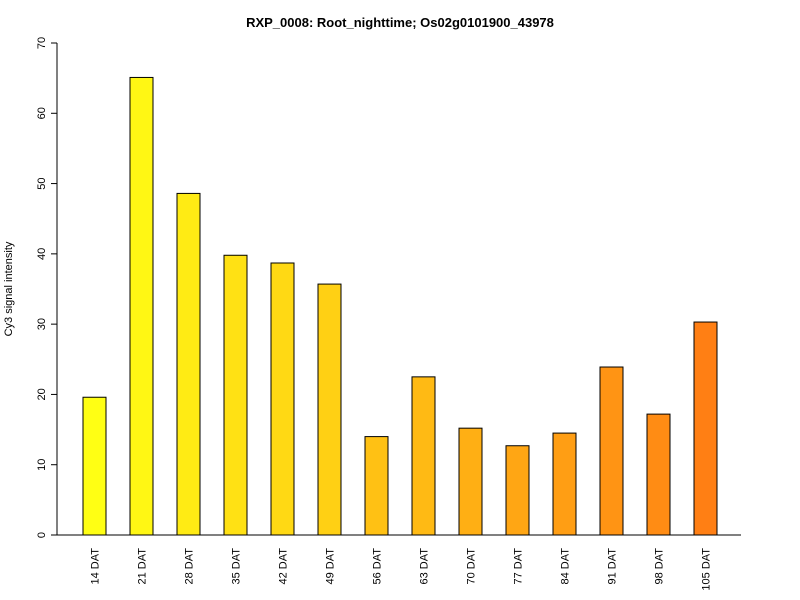  I want to click on bar-70-dat, so click(470, 481).